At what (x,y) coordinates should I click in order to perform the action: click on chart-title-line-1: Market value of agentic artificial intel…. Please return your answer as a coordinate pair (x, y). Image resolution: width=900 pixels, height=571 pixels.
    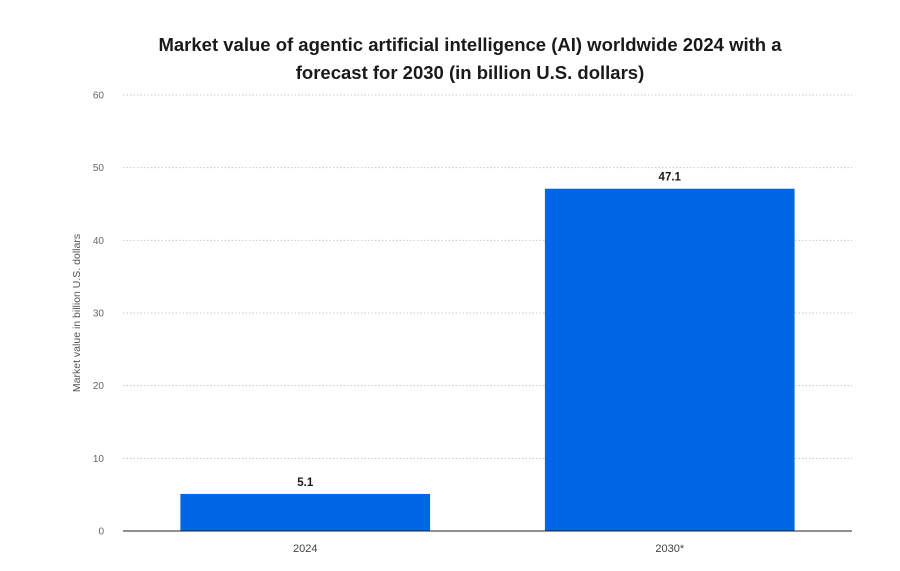
    Looking at the image, I should click on (470, 44).